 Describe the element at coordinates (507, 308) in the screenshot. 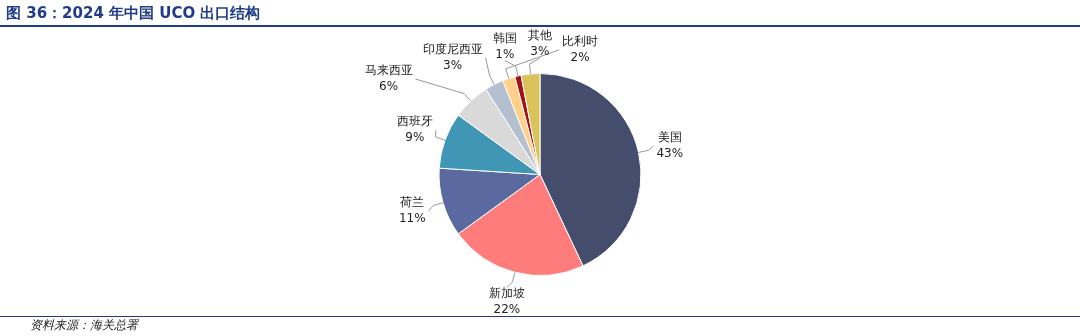

I see `data-label: 22%` at that location.